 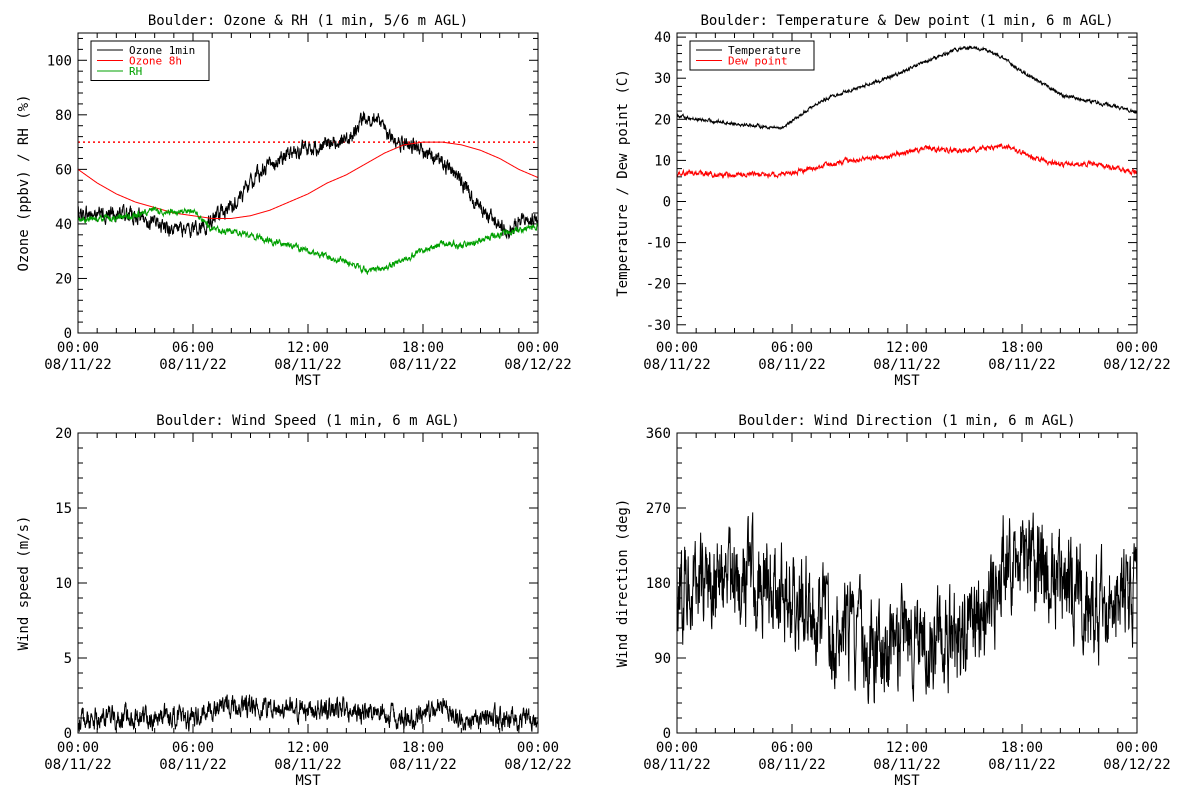 I want to click on y-tick-label: 90, so click(x=662, y=659).